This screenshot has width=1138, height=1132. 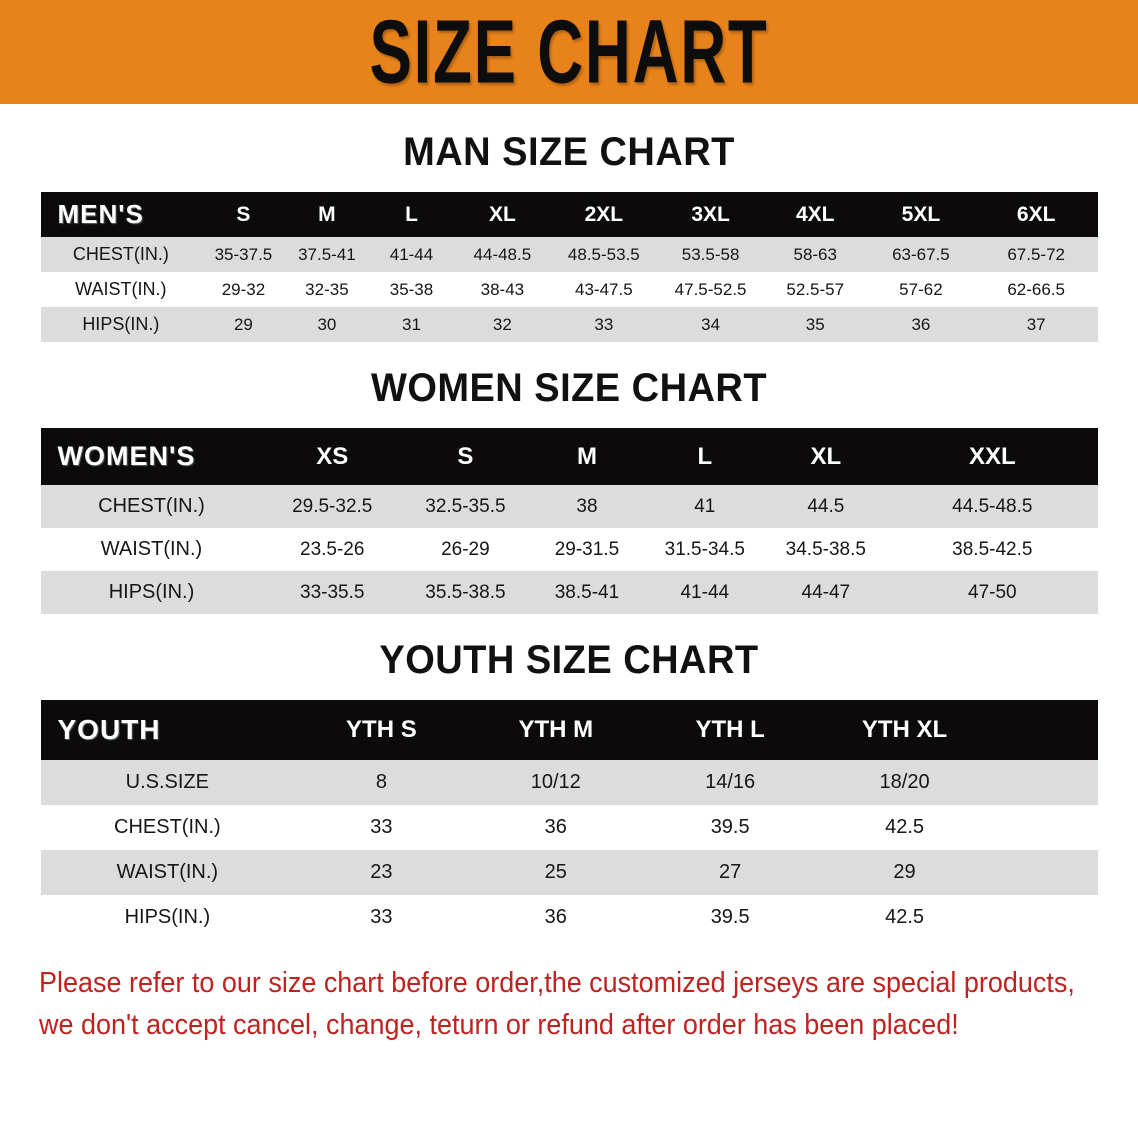 What do you see at coordinates (151, 549) in the screenshot?
I see `women-row-label-waist: WAIST(IN.)` at bounding box center [151, 549].